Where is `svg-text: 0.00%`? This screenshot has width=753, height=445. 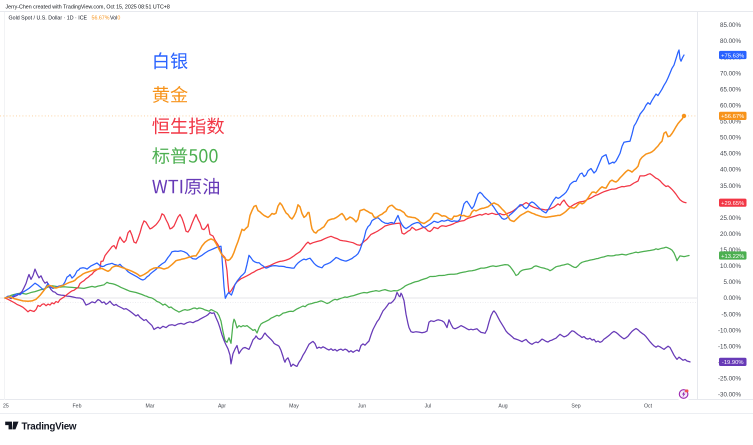
svg-text: 0.00% is located at coordinates (732, 298).